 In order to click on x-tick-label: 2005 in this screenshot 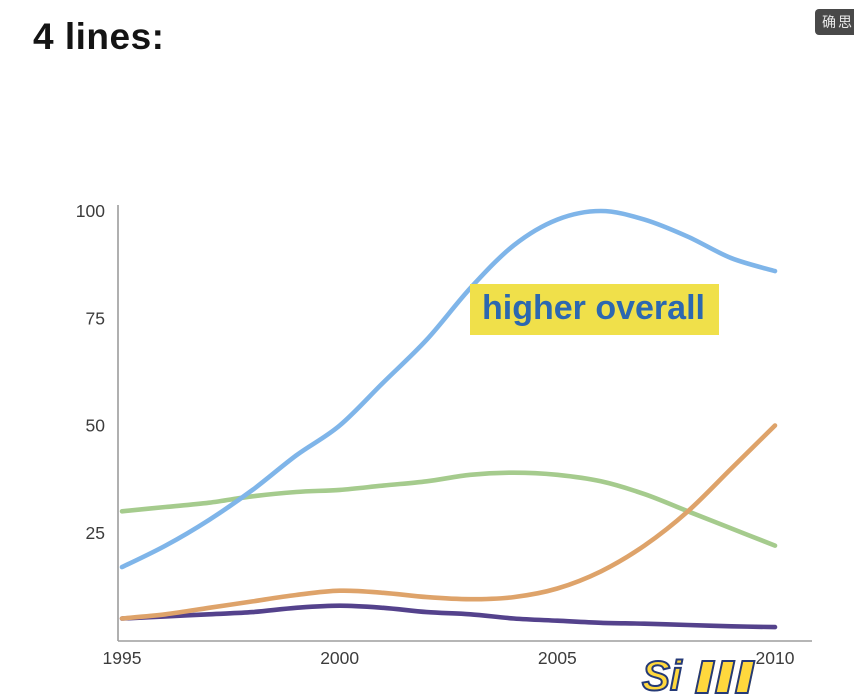, I will do `click(557, 658)`.